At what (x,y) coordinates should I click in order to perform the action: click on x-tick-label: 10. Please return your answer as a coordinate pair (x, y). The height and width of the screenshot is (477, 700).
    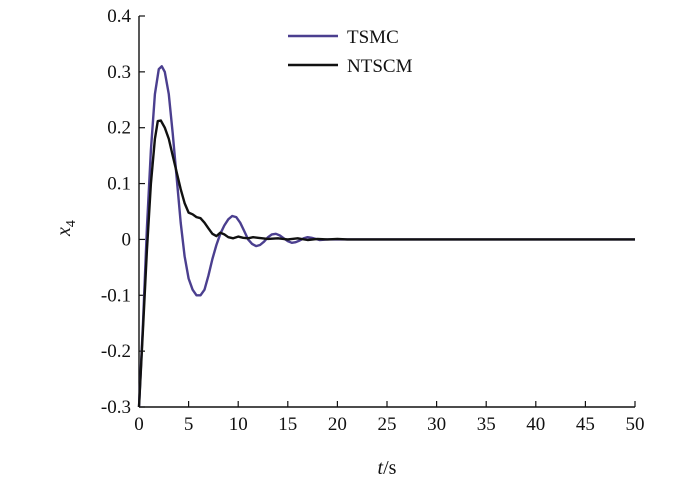
    Looking at the image, I should click on (238, 424).